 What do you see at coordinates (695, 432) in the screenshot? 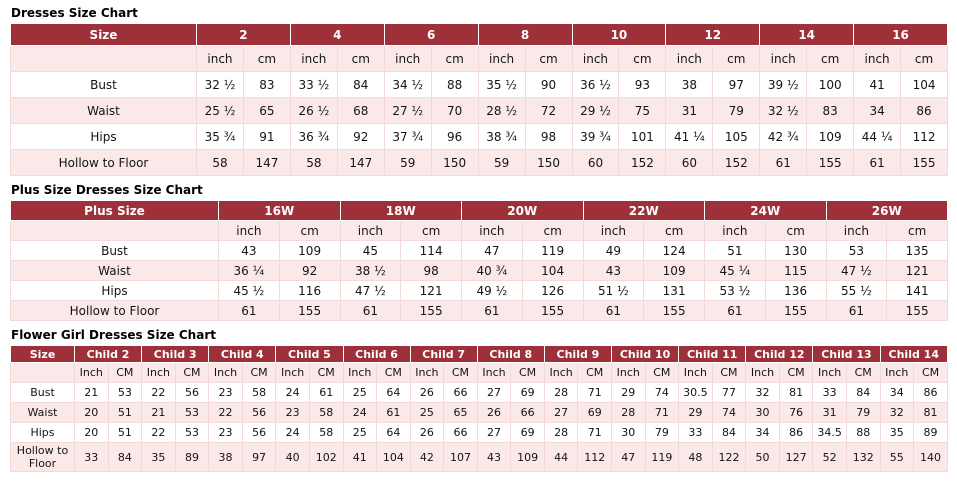
I see `value-cell: 33` at bounding box center [695, 432].